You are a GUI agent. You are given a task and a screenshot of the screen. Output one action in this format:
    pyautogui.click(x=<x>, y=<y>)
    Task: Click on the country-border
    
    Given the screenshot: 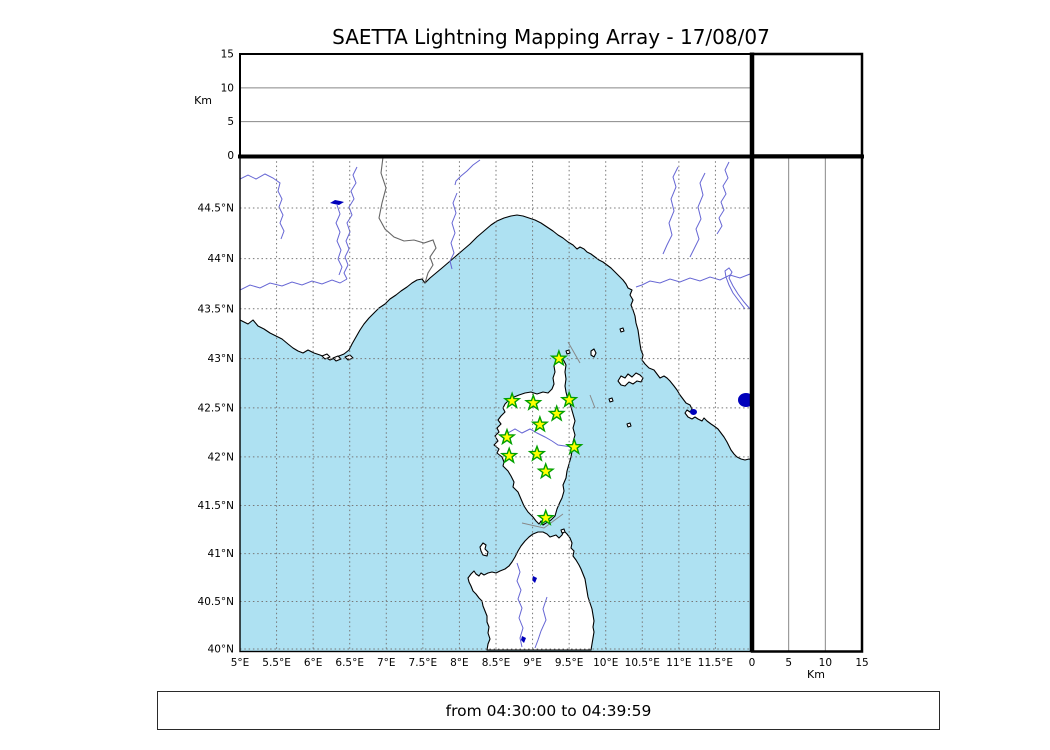 What is the action you would take?
    pyautogui.click(x=407, y=220)
    